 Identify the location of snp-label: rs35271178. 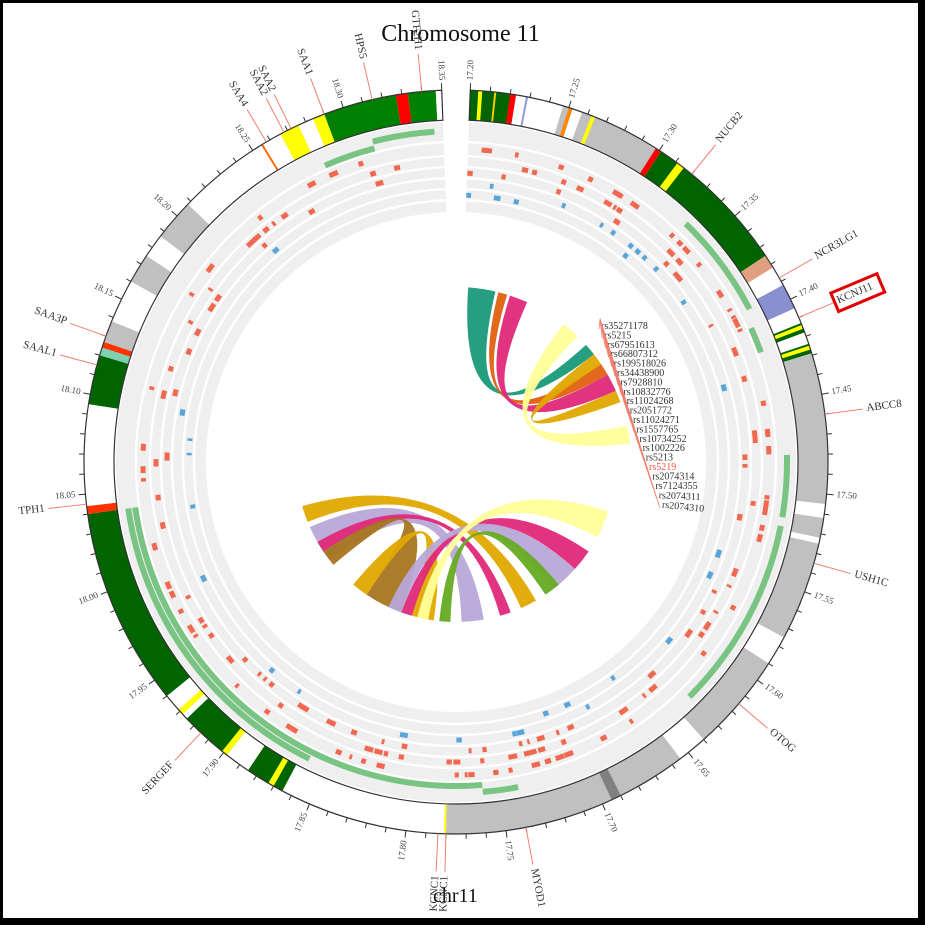
(624, 326).